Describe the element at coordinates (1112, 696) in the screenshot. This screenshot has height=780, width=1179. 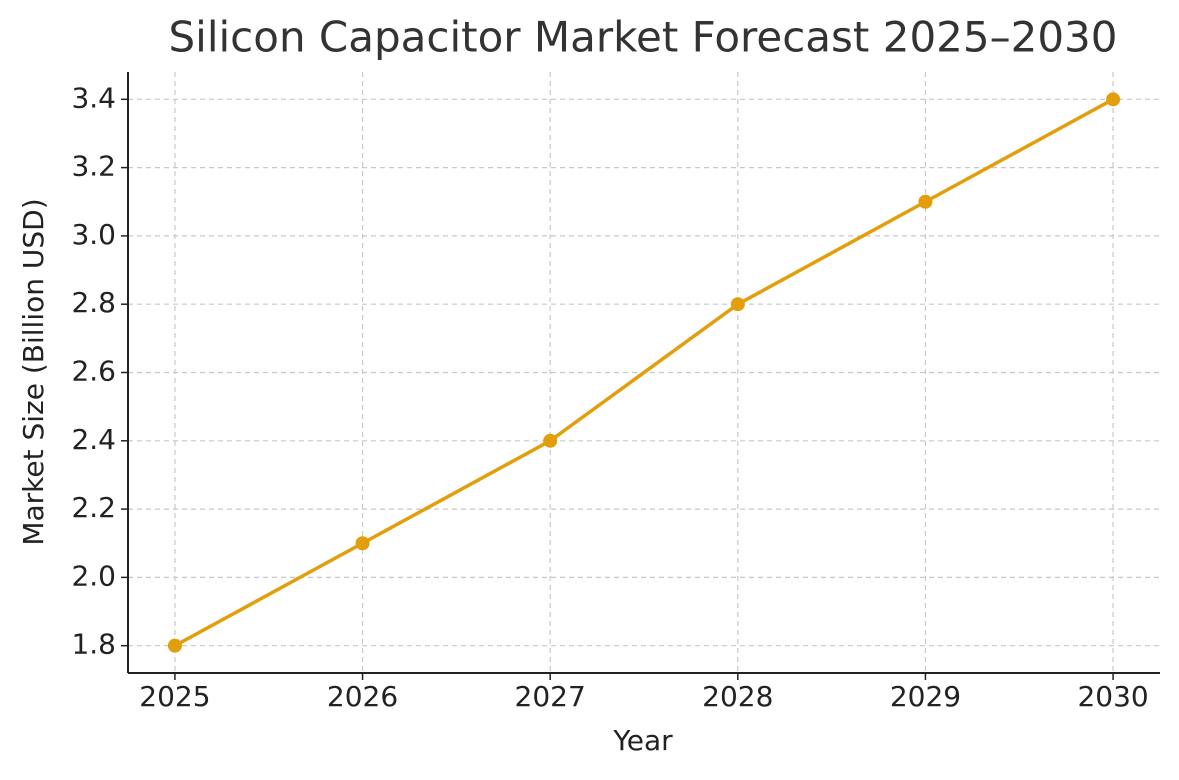
I see `x-tick-label: 2030` at that location.